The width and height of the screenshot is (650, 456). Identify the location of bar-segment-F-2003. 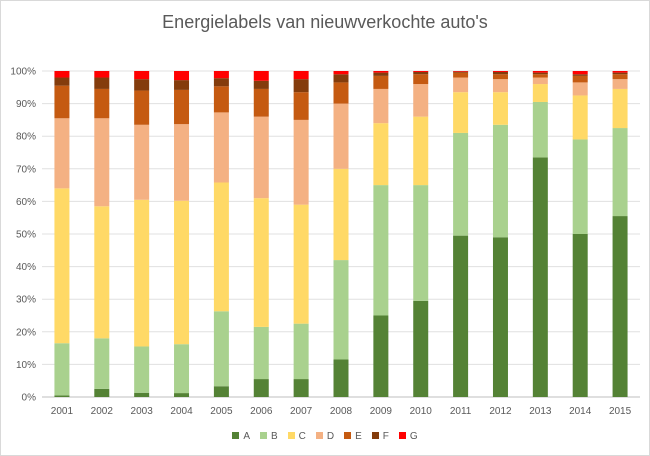
(142, 85).